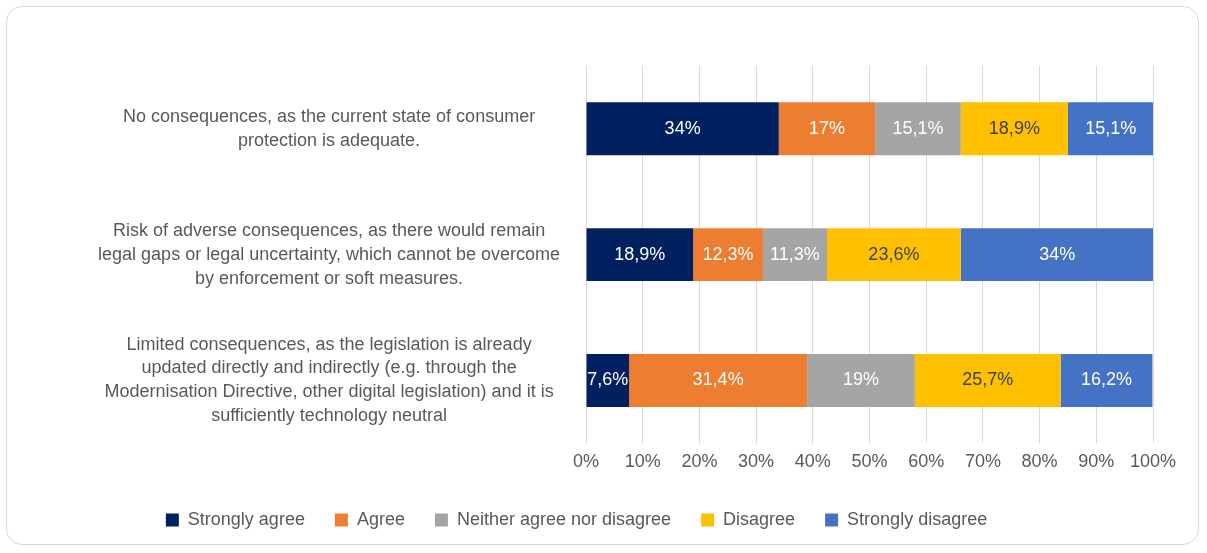 Image resolution: width=1207 pixels, height=553 pixels. Describe the element at coordinates (564, 518) in the screenshot. I see `legend-label: Neither agree nor disagree` at that location.